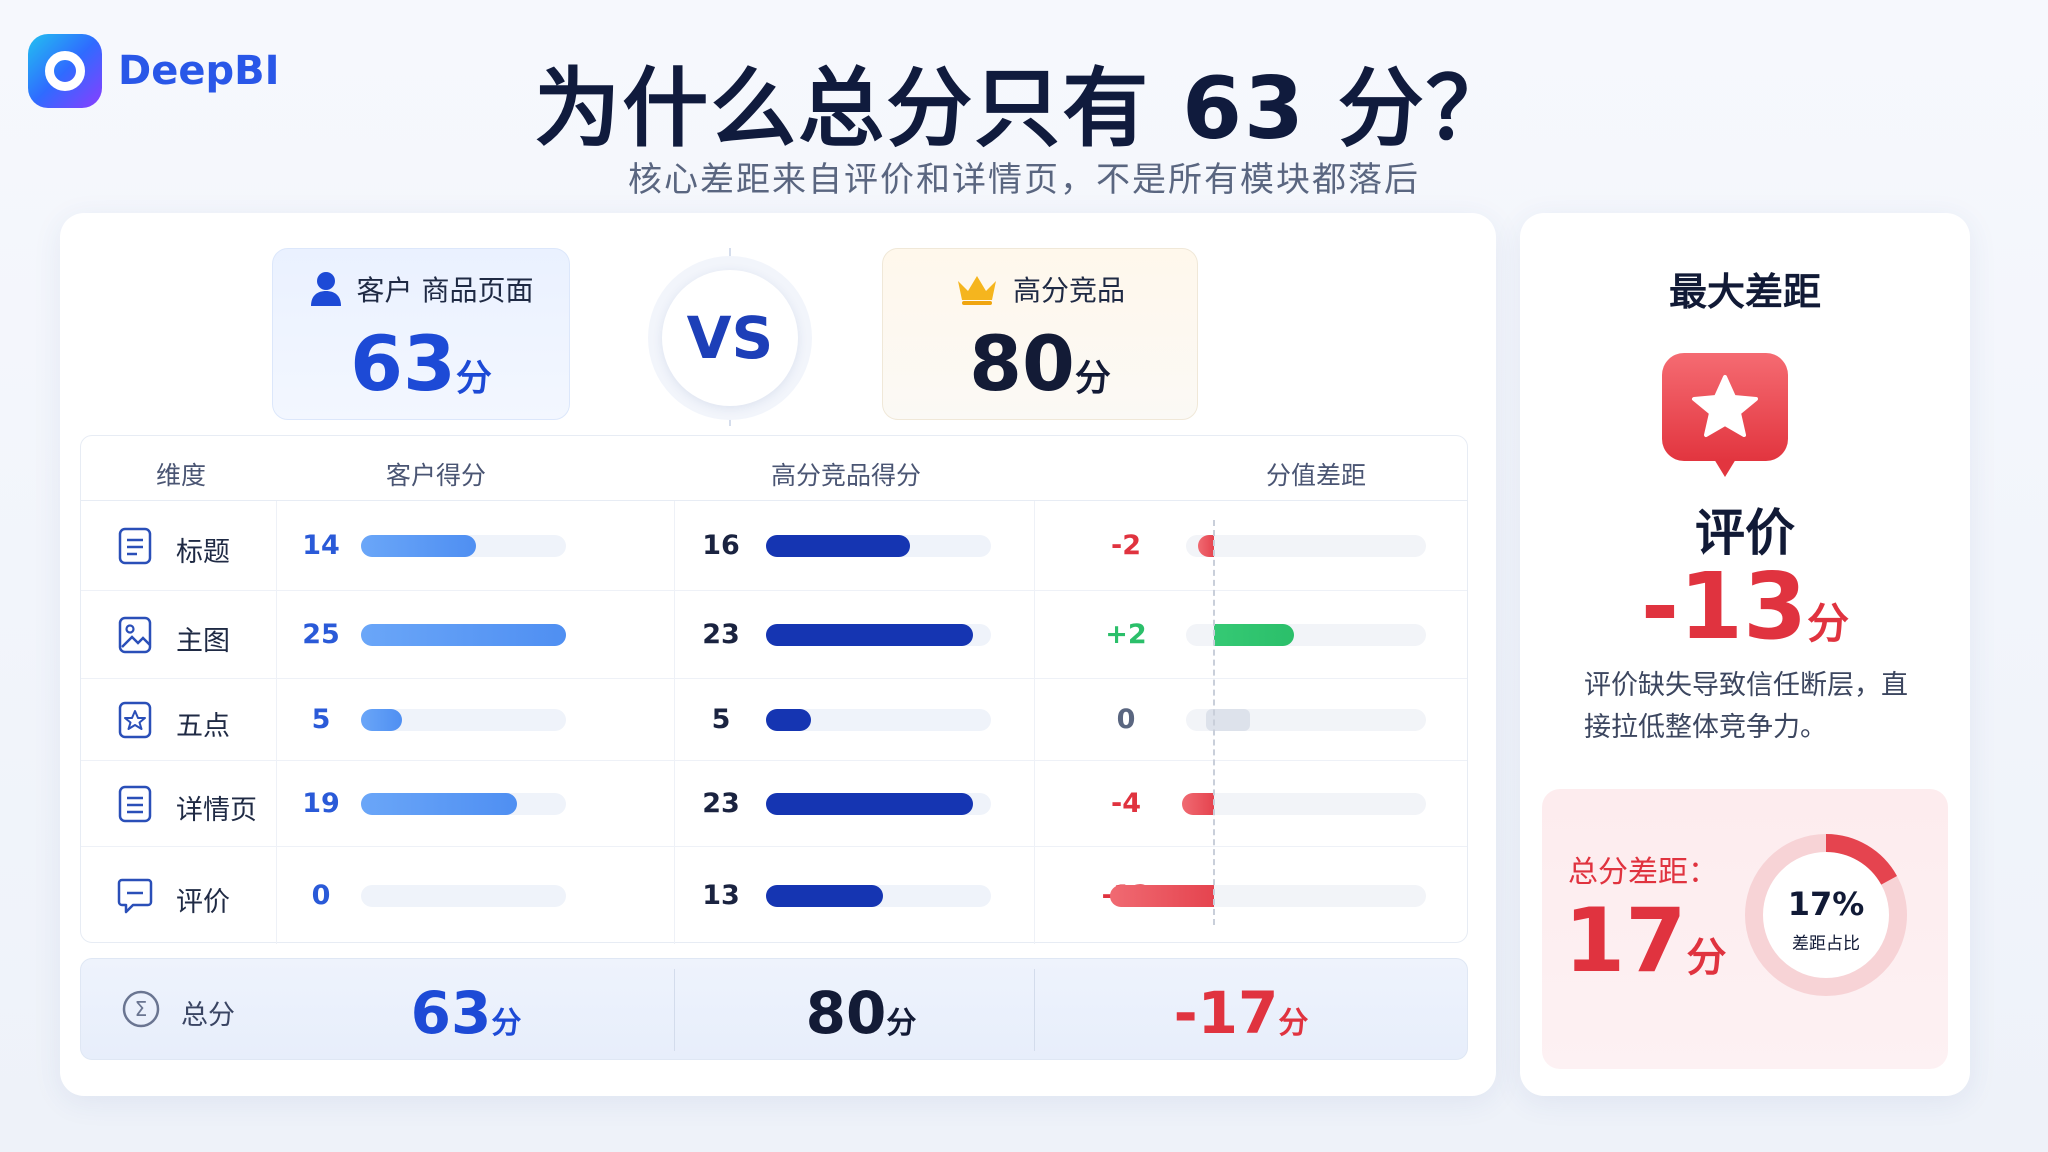  I want to click on total-customer-value: 63, so click(451, 1013).